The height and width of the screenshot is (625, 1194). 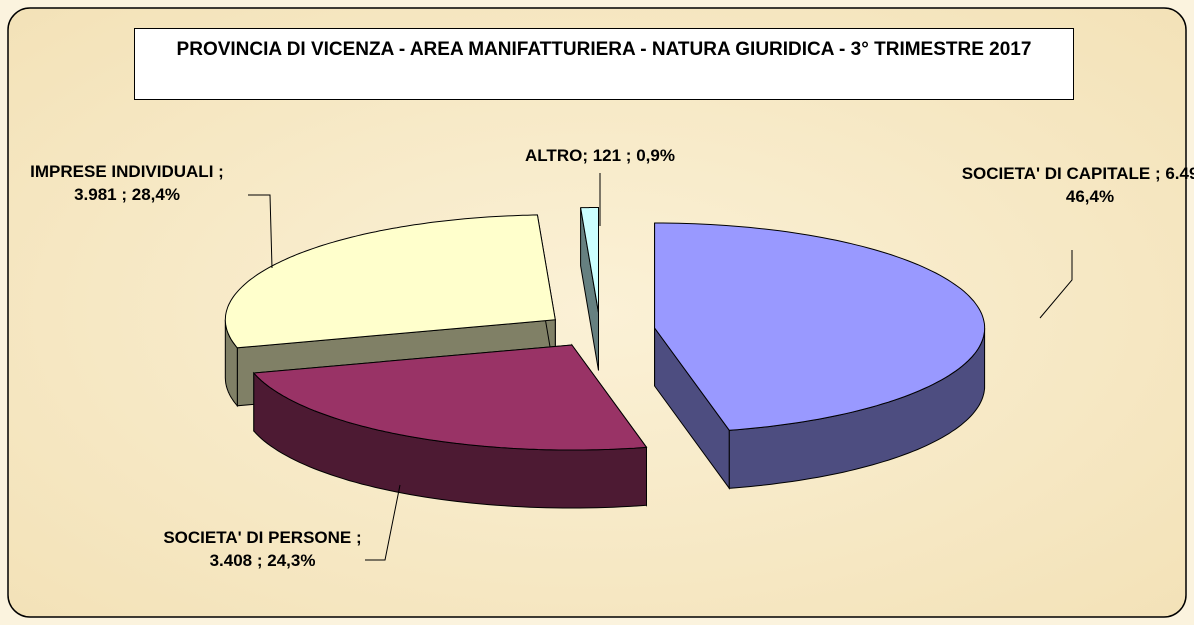 I want to click on category: ALTRO, so click(x=554, y=155).